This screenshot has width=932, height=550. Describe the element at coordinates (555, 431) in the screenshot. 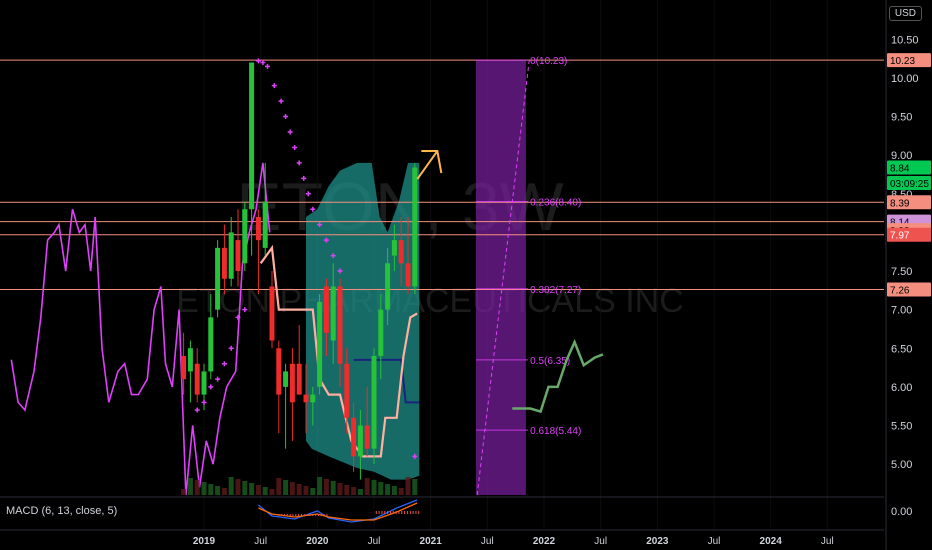

I see `fib-label: 0.618(5.44)` at that location.